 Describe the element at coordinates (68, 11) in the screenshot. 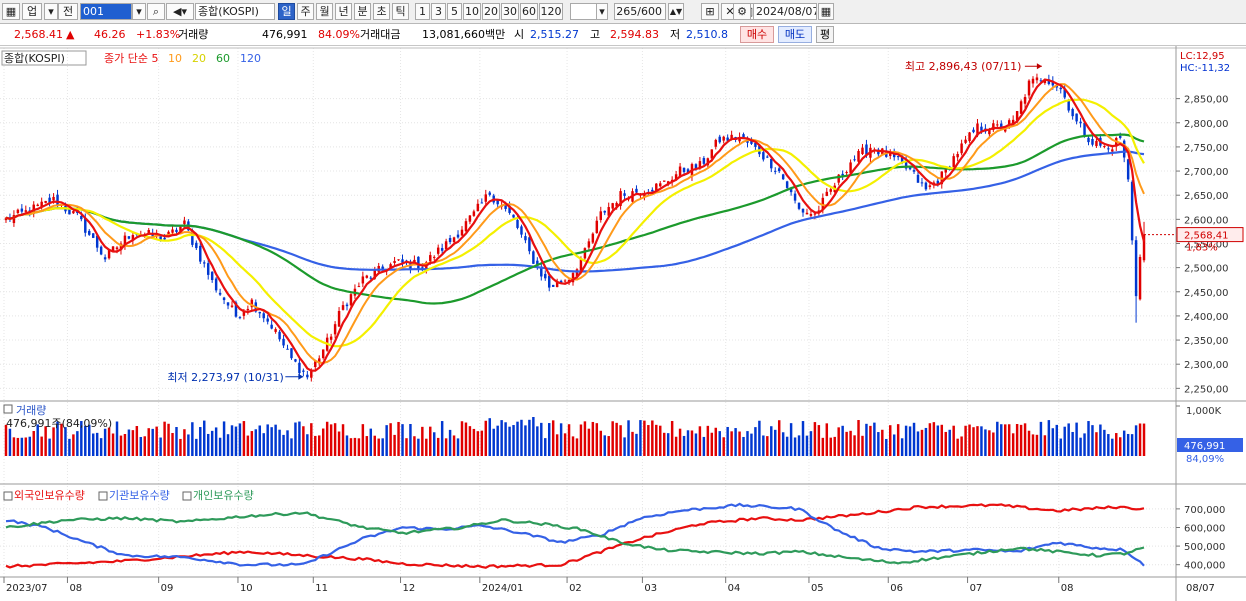

I see `prev-button: 전` at that location.